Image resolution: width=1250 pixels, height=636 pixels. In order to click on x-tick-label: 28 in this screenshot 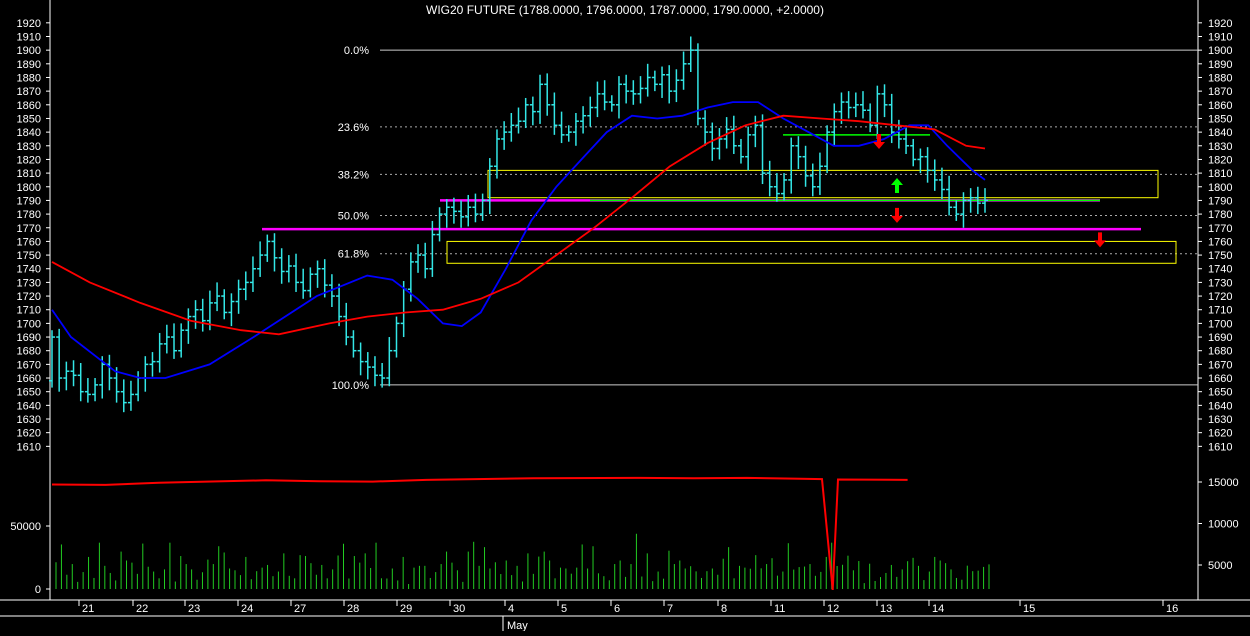, I will do `click(353, 609)`.